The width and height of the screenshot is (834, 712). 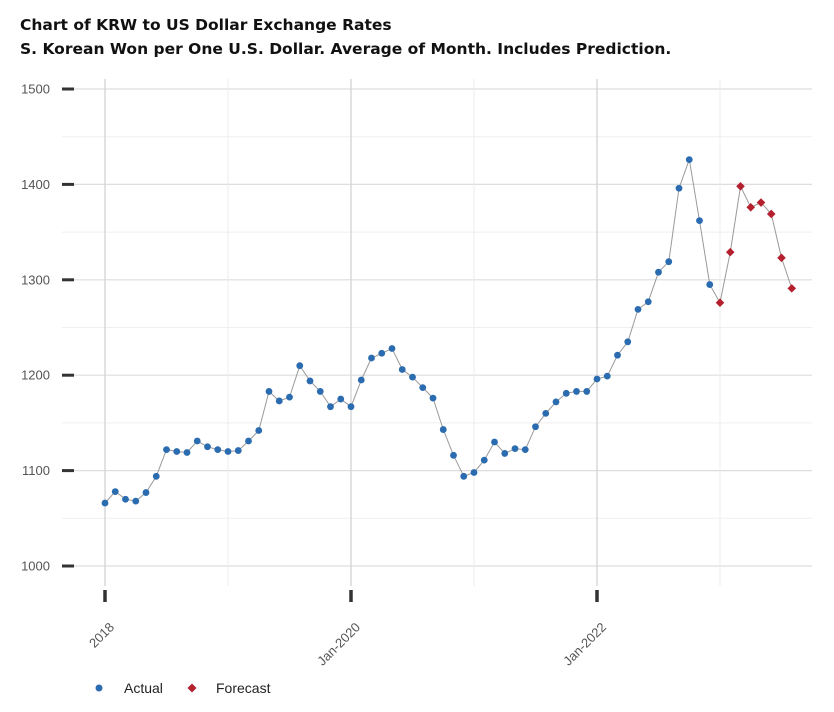 What do you see at coordinates (35, 89) in the screenshot?
I see `y-tick-label: 1500` at bounding box center [35, 89].